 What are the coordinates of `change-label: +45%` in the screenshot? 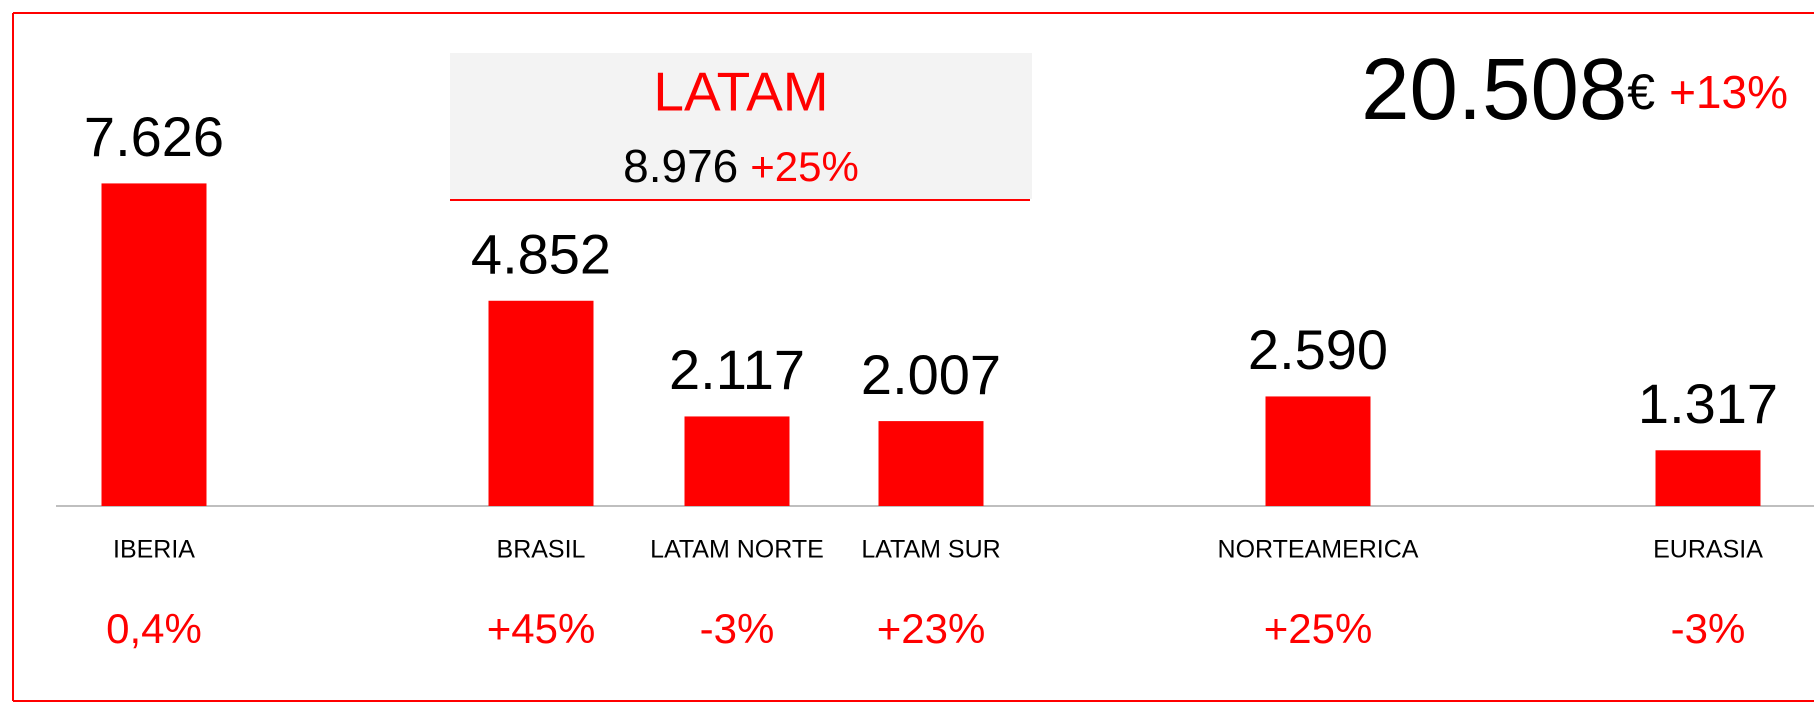 It's located at (541, 628).